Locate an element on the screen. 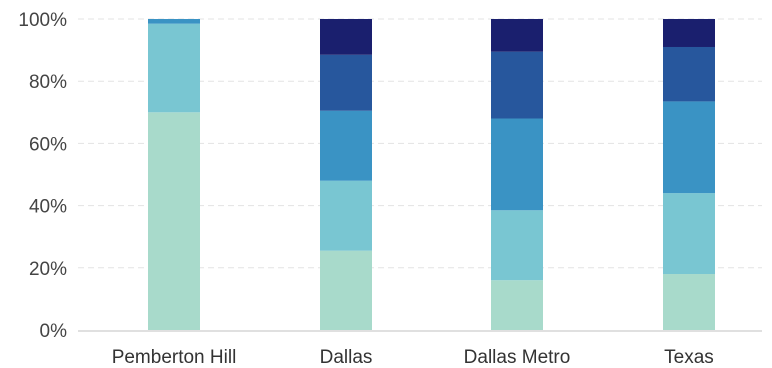  y-tick-label: 20% is located at coordinates (48, 269).